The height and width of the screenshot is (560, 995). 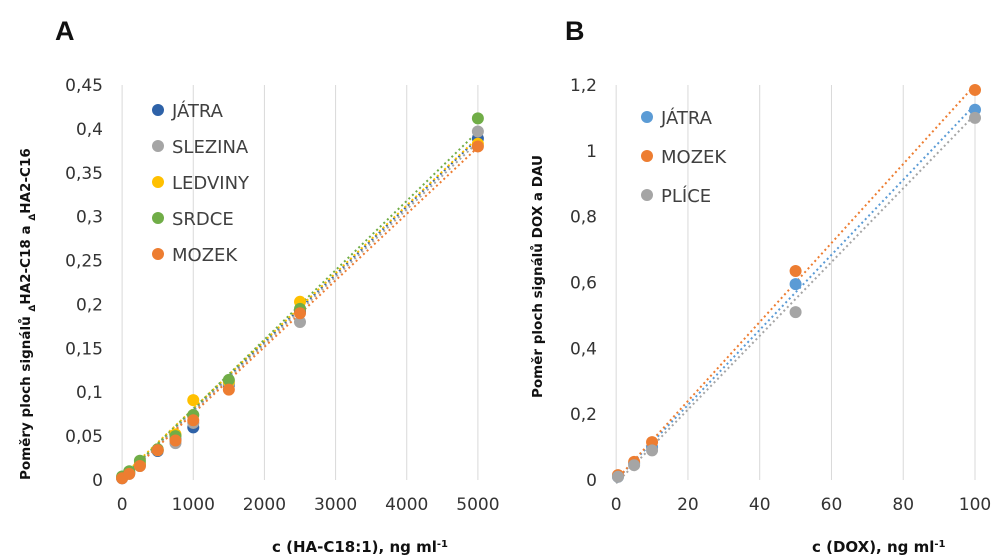 What do you see at coordinates (583, 415) in the screenshot?
I see `y-tick-label-b: 0,2` at bounding box center [583, 415].